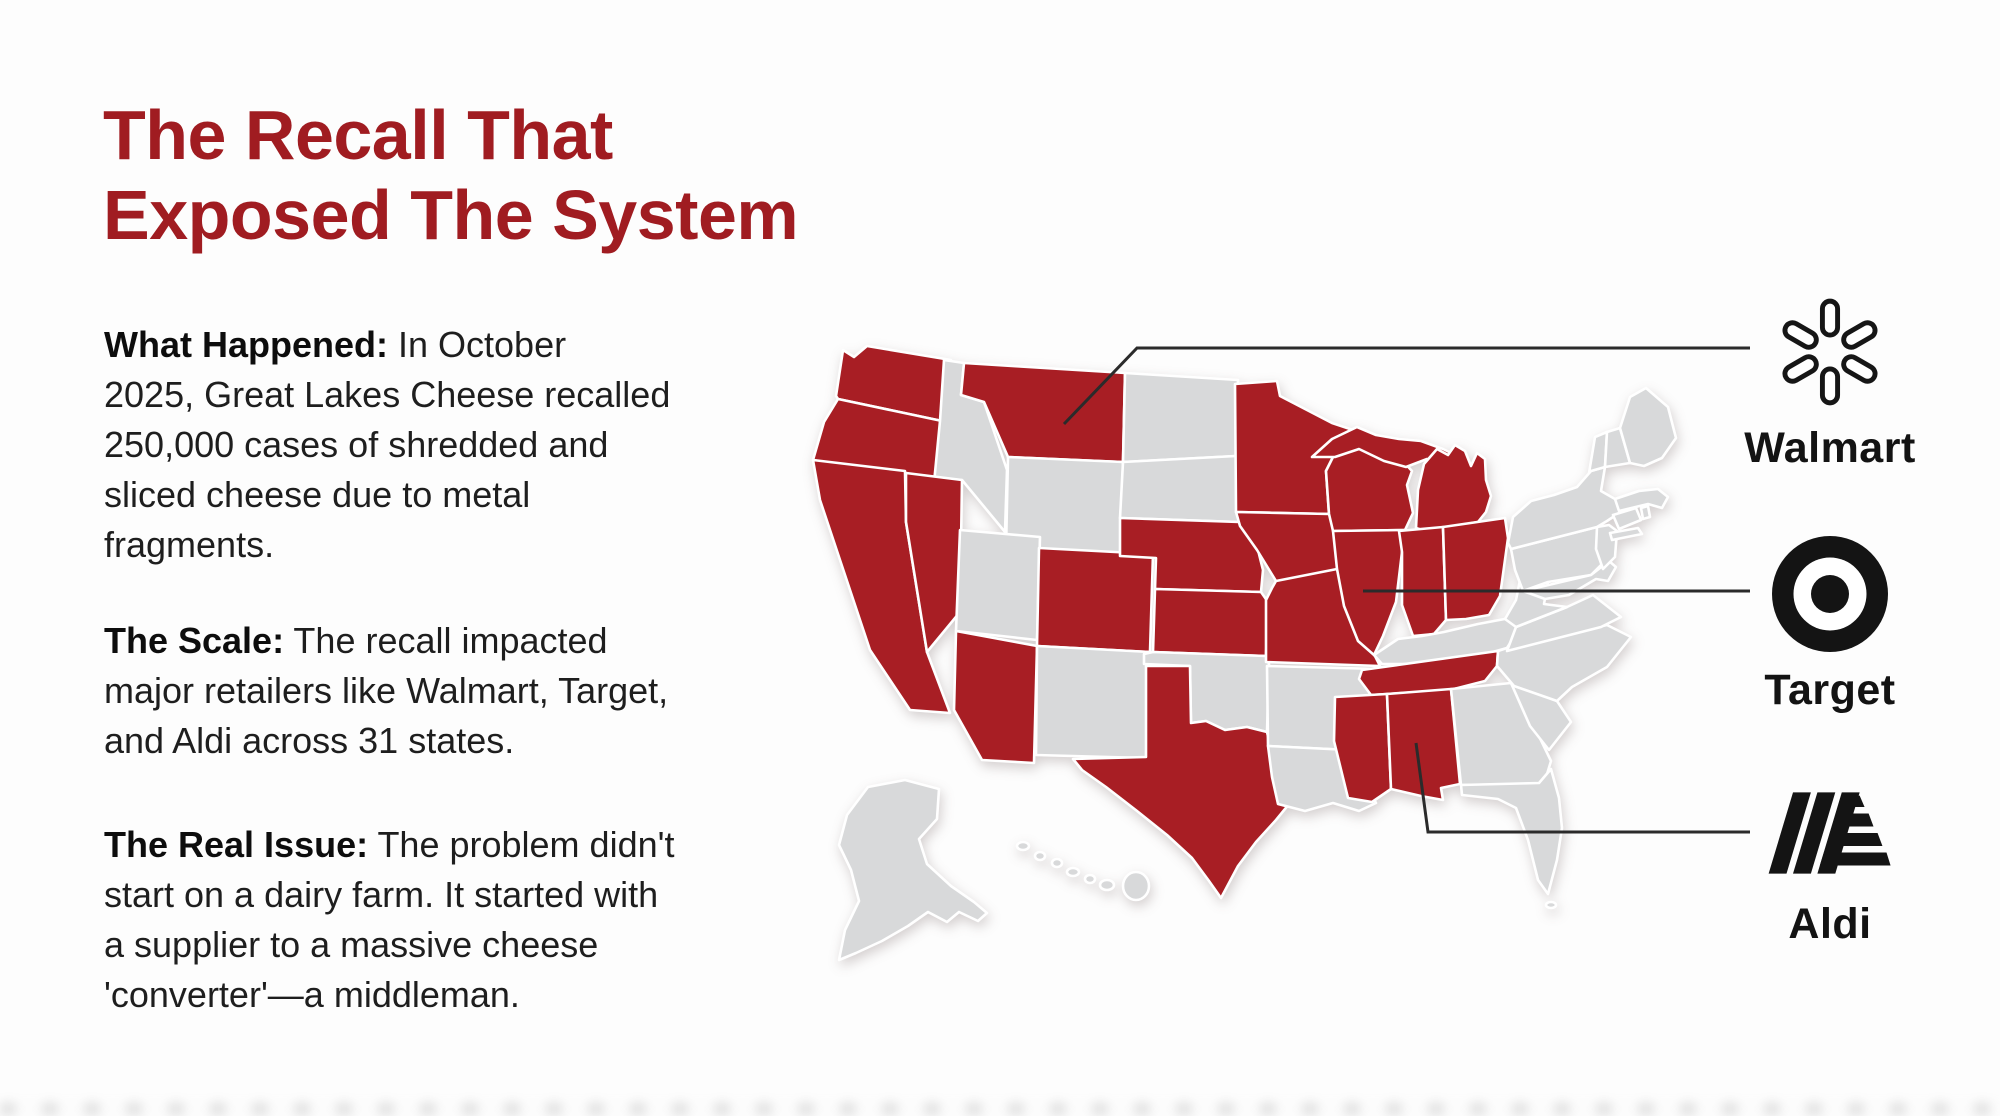 The width and height of the screenshot is (2000, 1116). Describe the element at coordinates (1136, 886) in the screenshot. I see `state-hi-big-island` at that location.